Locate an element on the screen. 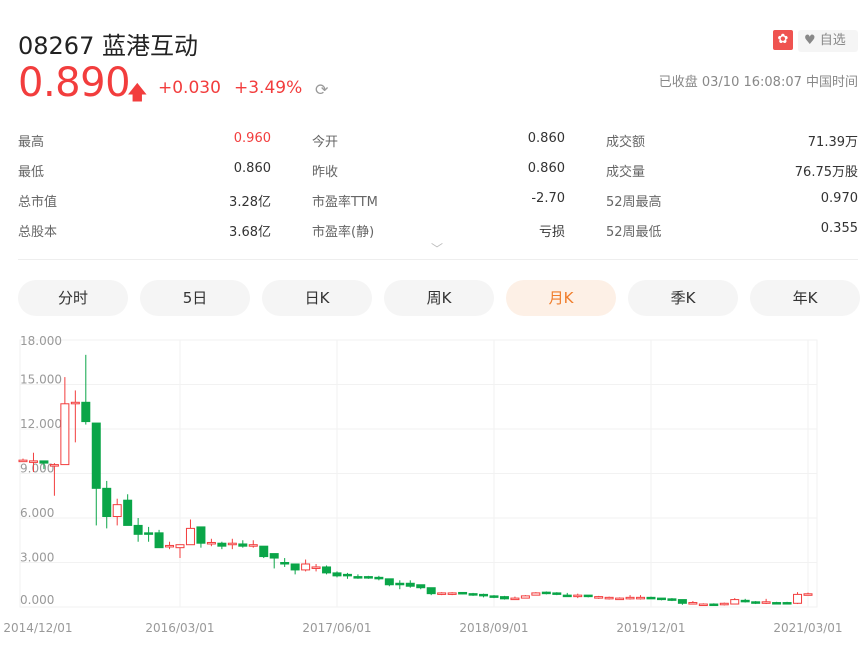  stat-item: 最高 0.960 is located at coordinates (144, 140).